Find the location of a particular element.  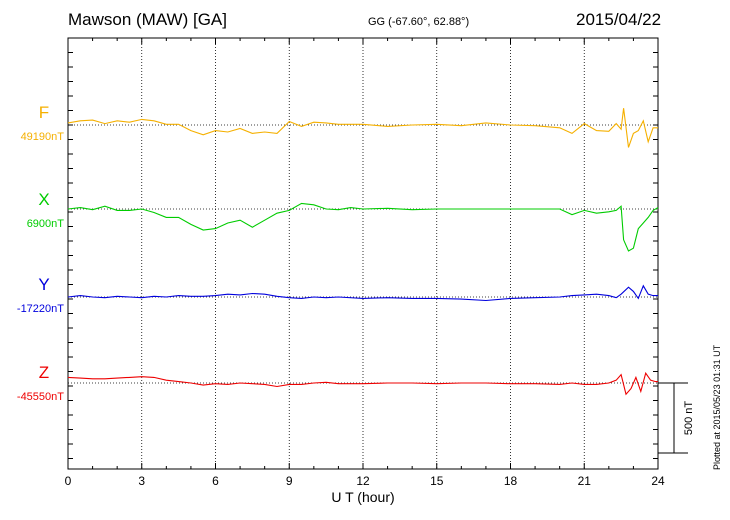

station-title: Mawson (MAW) [GA] is located at coordinates (147, 19).